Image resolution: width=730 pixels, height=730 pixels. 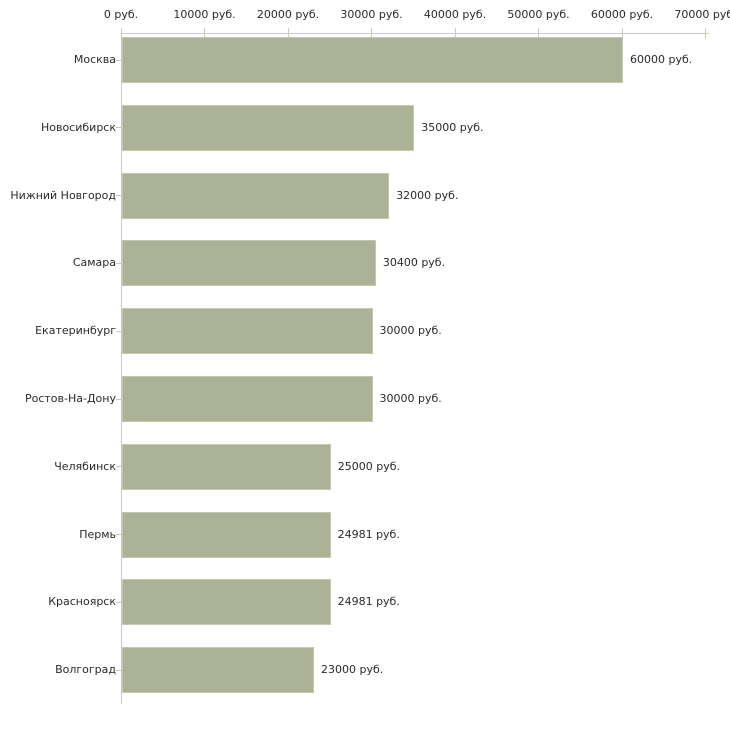 What do you see at coordinates (94, 59) in the screenshot?
I see `category-label: Москва` at bounding box center [94, 59].